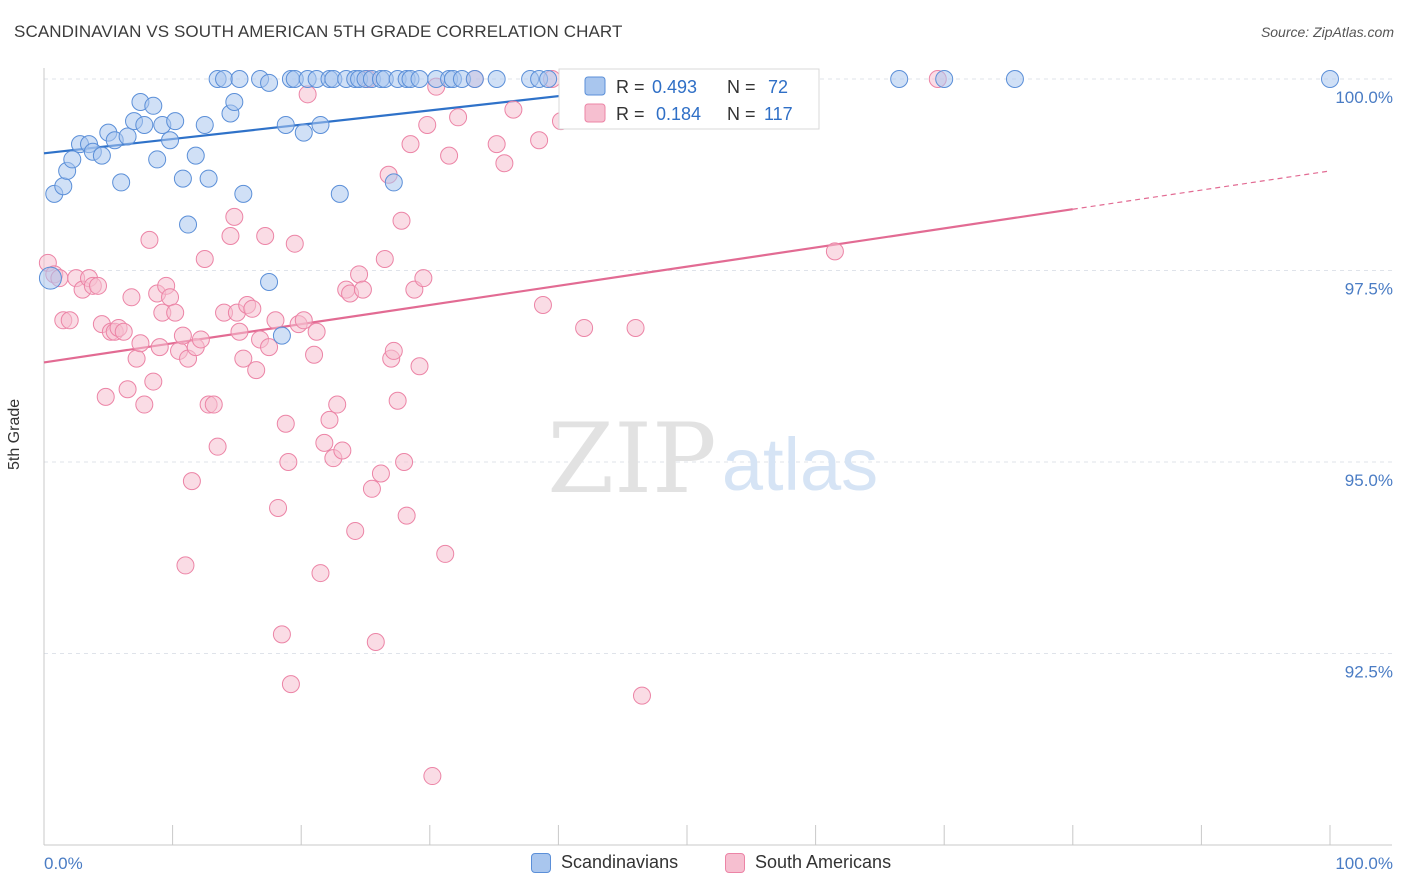 The width and height of the screenshot is (1406, 892). What do you see at coordinates (595, 113) in the screenshot?
I see `legend-swatch-south-americans` at bounding box center [595, 113].